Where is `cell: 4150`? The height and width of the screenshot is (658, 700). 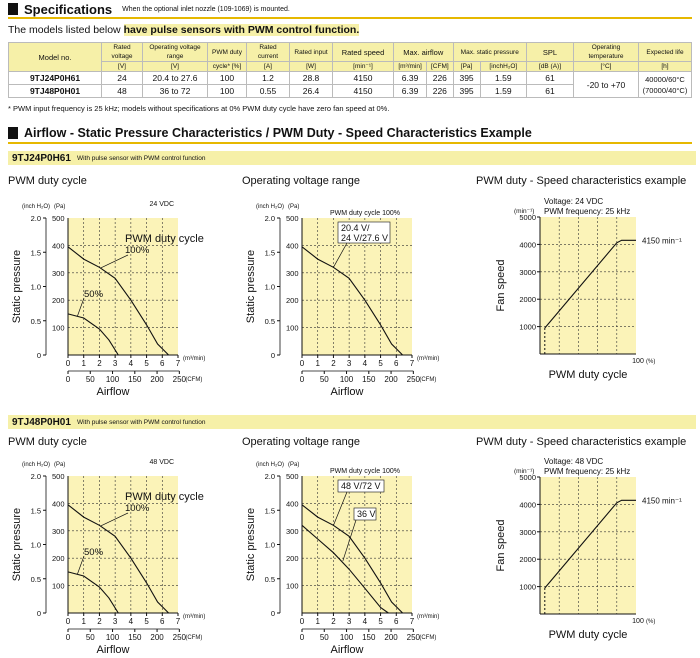 cell: 4150 is located at coordinates (363, 91).